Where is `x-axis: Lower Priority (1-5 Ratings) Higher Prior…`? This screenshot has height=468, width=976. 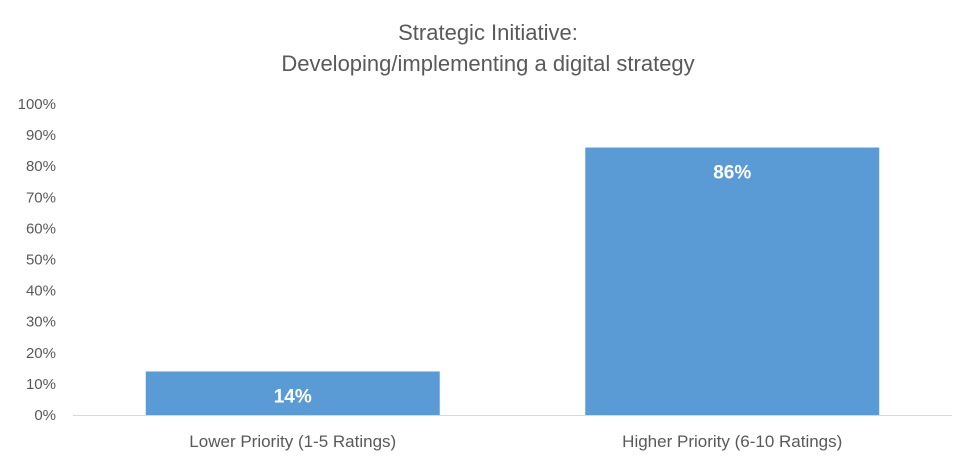 x-axis: Lower Priority (1-5 Ratings) Higher Prior… is located at coordinates (512, 433).